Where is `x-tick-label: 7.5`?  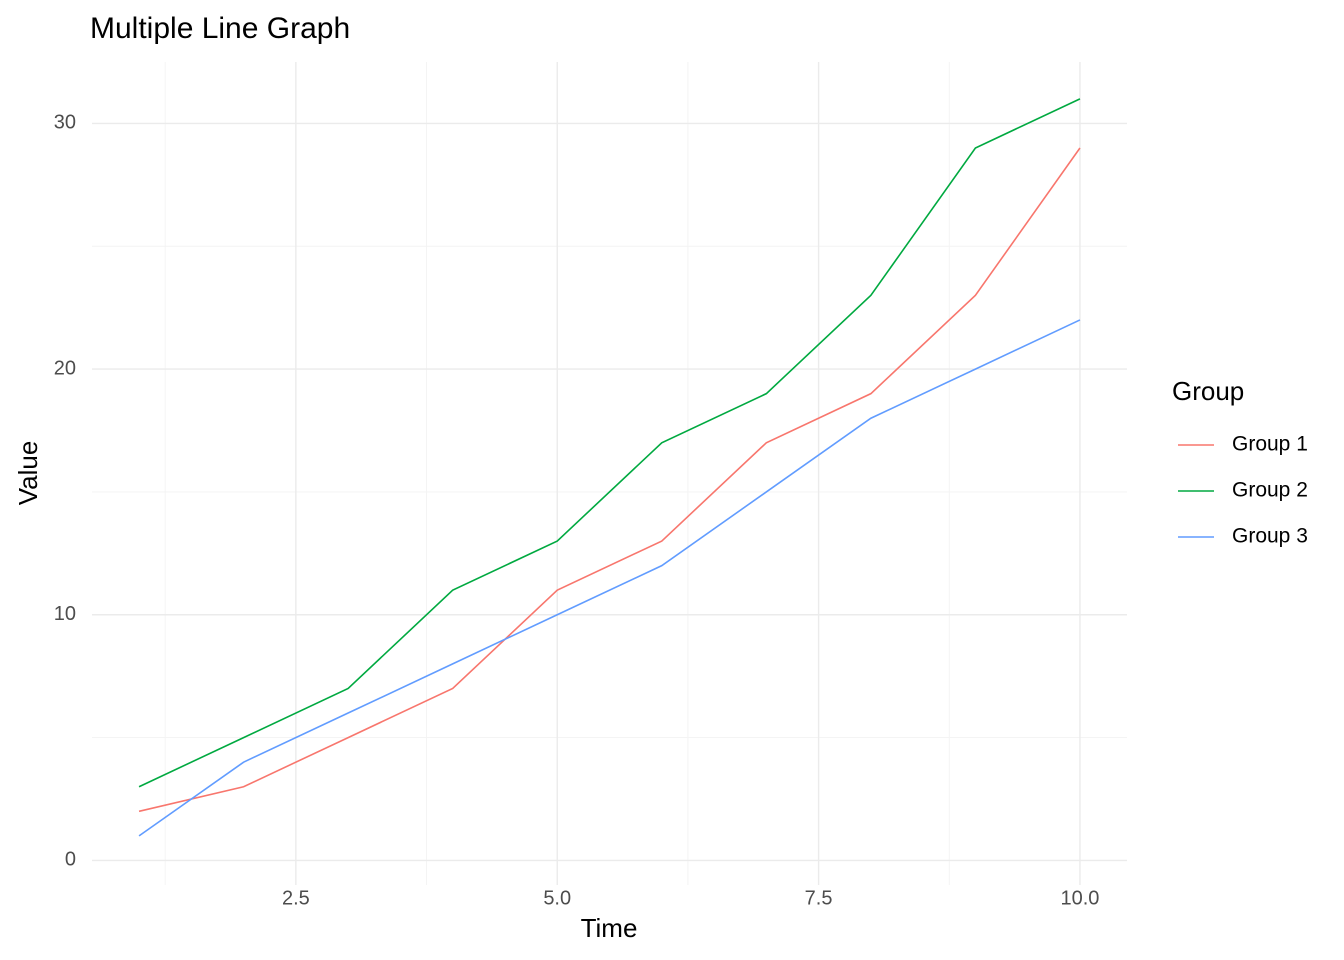
x-tick-label: 7.5 is located at coordinates (819, 898).